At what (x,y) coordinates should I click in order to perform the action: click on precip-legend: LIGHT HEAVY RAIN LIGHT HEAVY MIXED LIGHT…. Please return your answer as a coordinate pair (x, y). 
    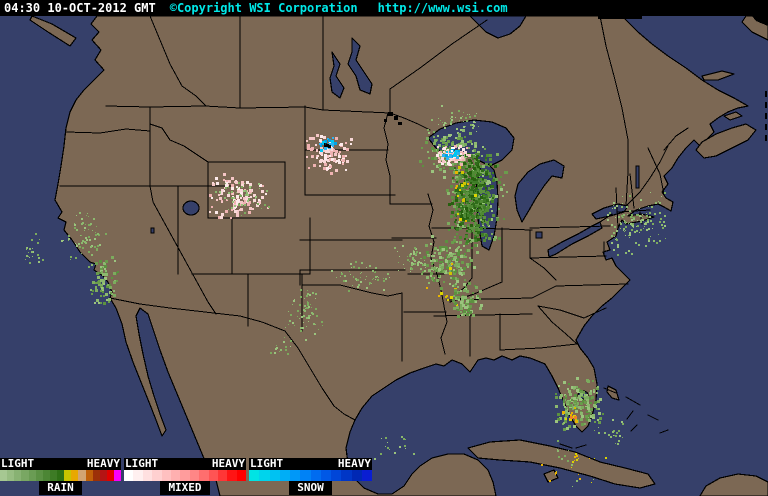
    Looking at the image, I should click on (186, 476).